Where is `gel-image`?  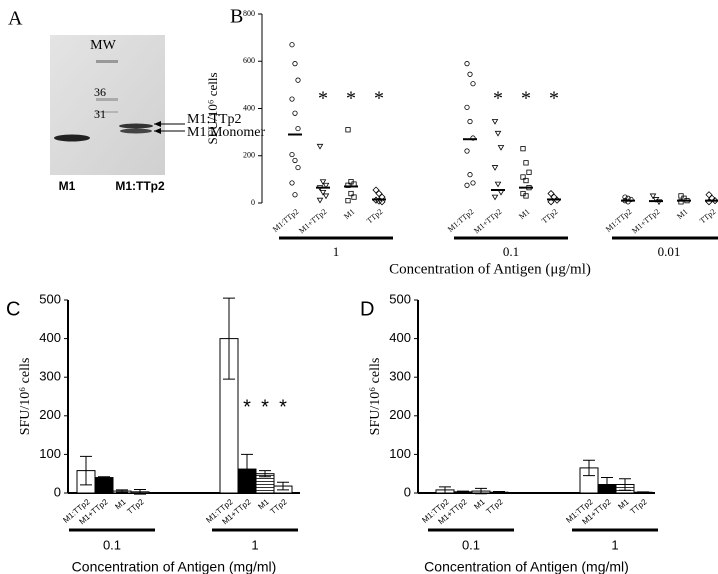
gel-image is located at coordinates (107, 105).